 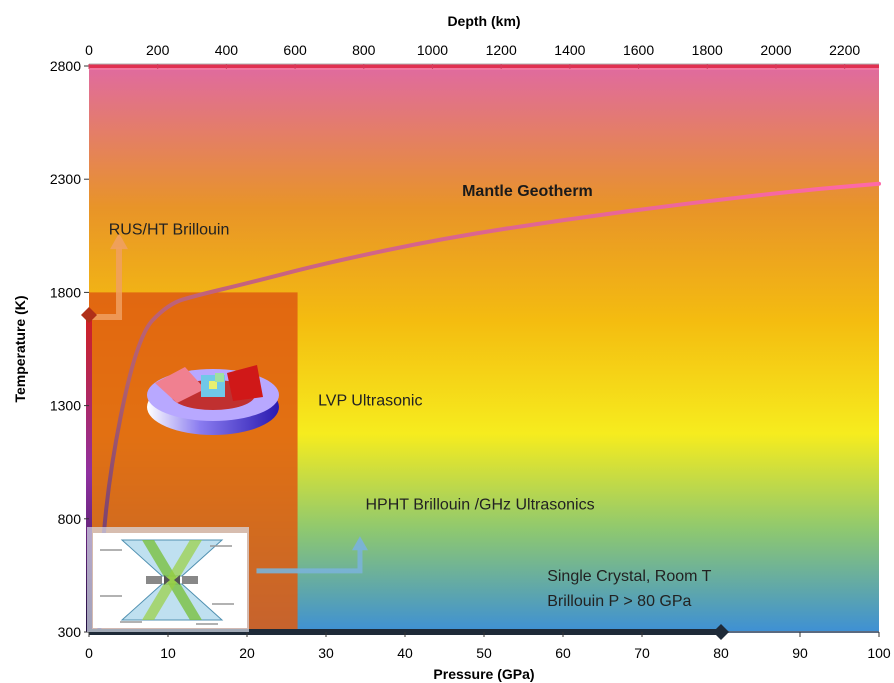 I want to click on top-tick-label: 1200, so click(x=501, y=50).